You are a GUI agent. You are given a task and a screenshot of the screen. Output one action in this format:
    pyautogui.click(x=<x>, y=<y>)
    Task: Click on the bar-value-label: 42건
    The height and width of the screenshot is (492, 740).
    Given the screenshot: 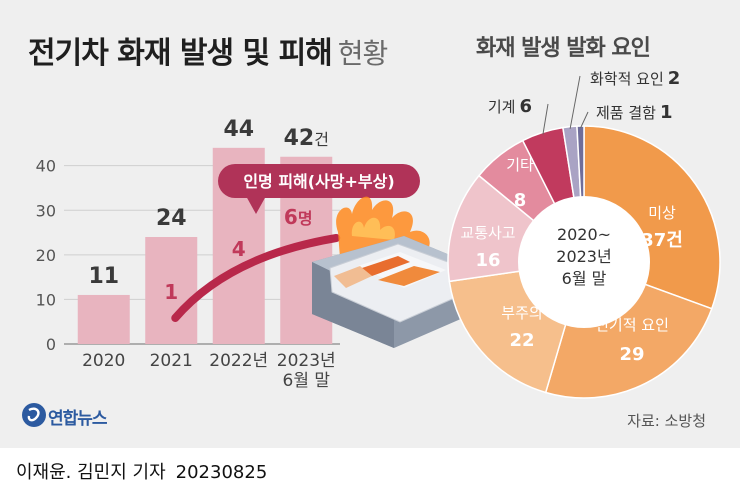 What is the action you would take?
    pyautogui.click(x=306, y=138)
    